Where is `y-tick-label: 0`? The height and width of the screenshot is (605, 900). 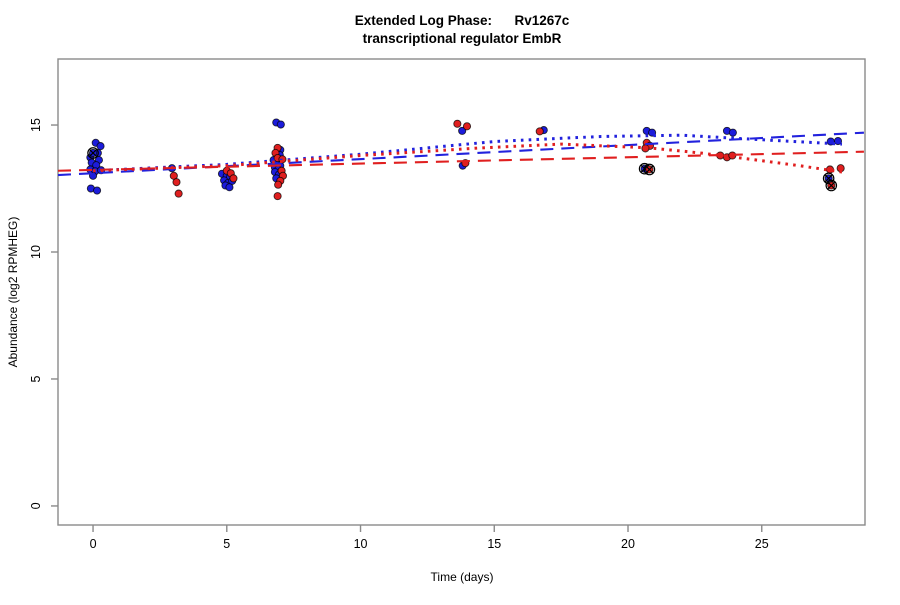
y-tick-label: 0 is located at coordinates (36, 505).